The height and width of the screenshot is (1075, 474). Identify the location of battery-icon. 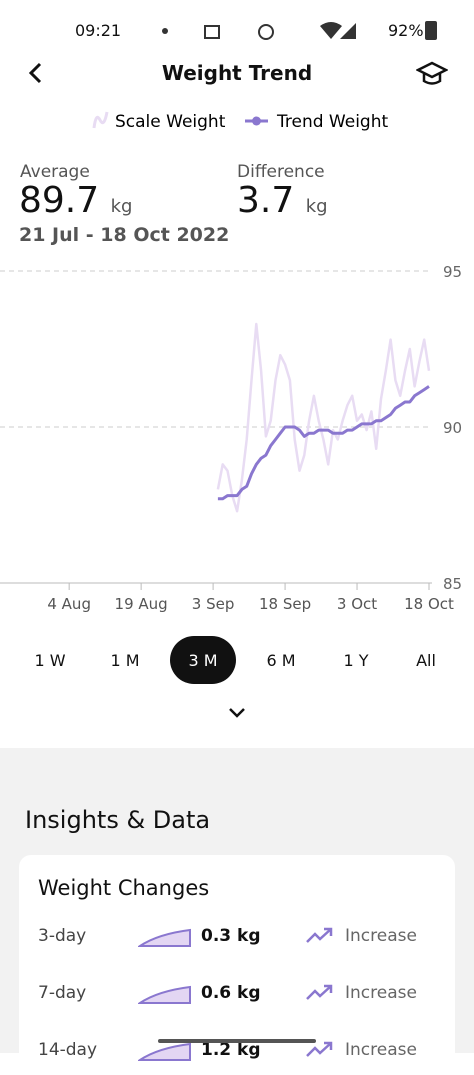
(431, 30).